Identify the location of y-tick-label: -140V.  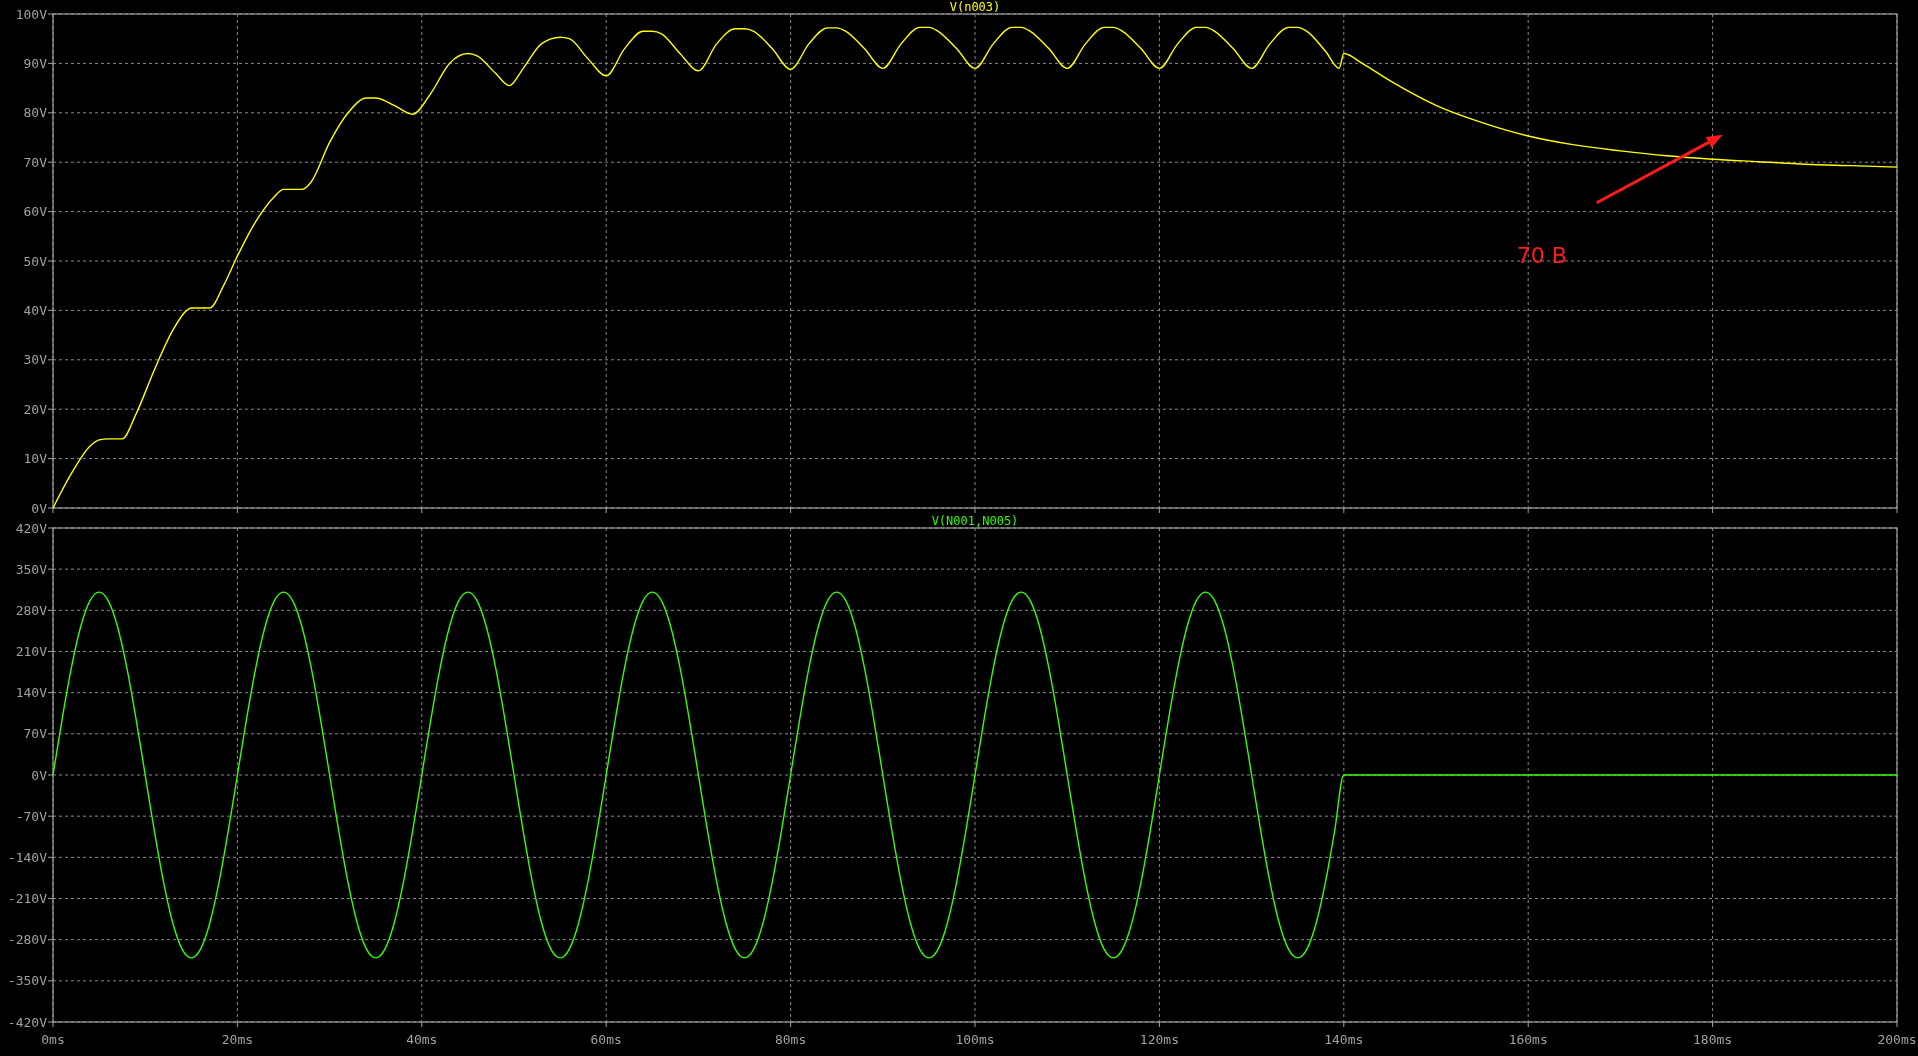
(27, 857).